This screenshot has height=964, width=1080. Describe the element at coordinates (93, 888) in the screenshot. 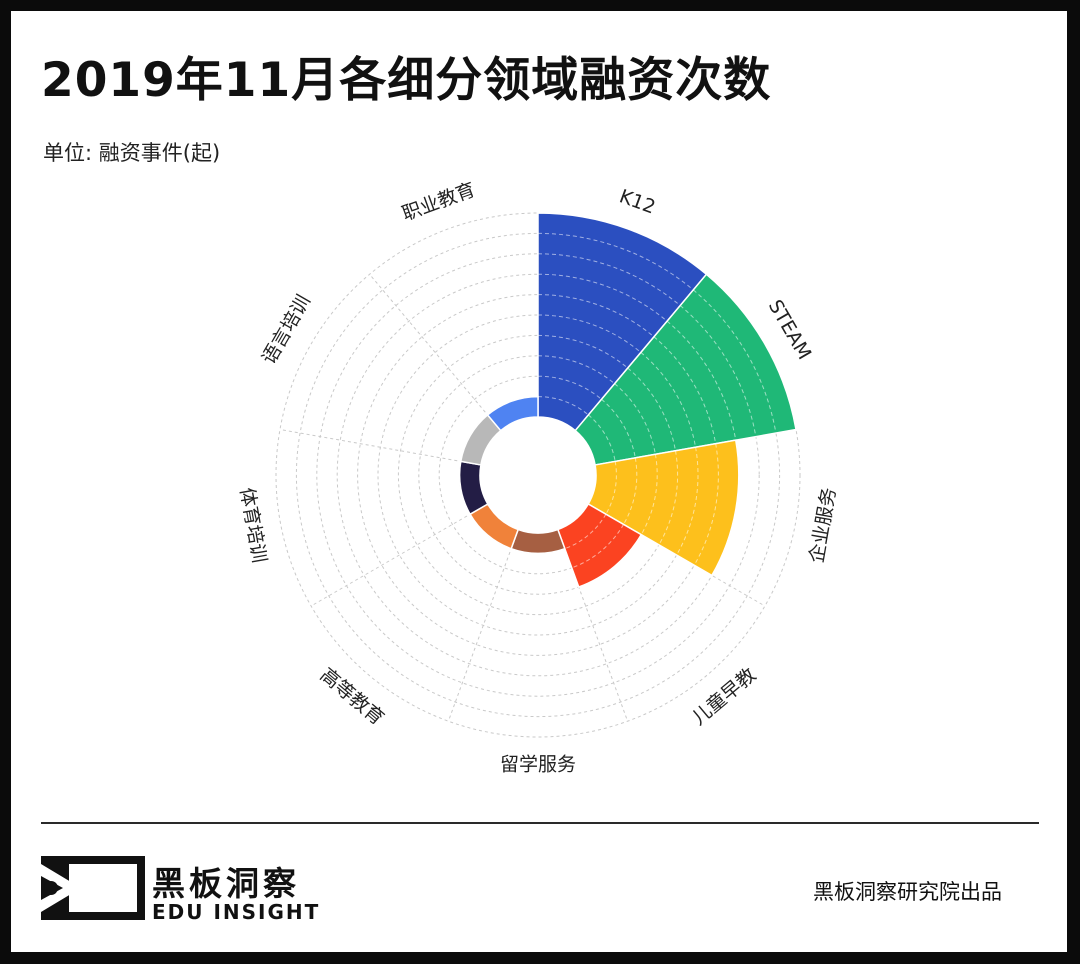

I see `logo-eye-icon` at that location.